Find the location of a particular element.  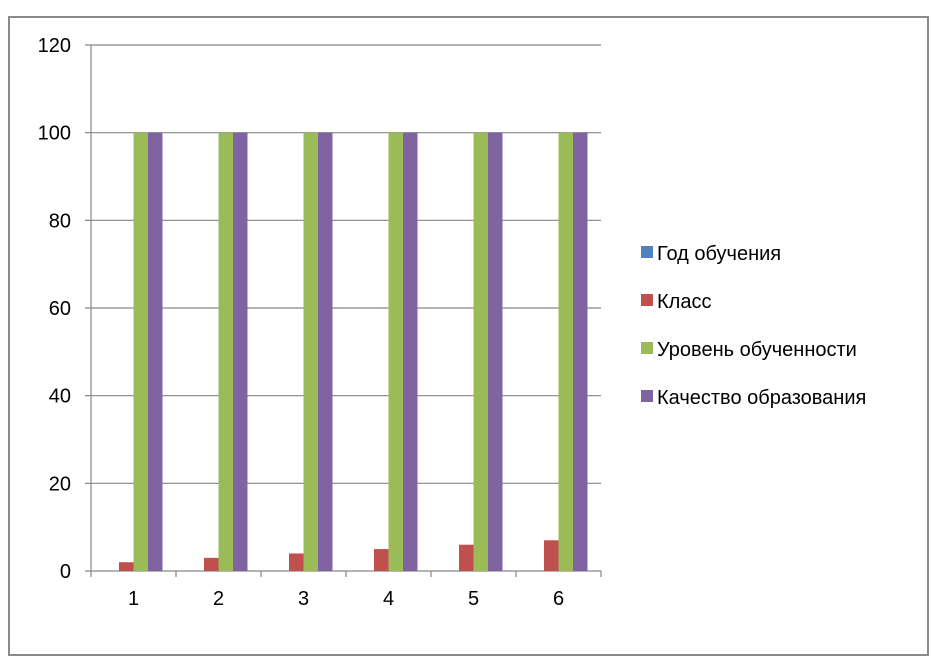

y-tick-label: 20 is located at coordinates (60, 484).